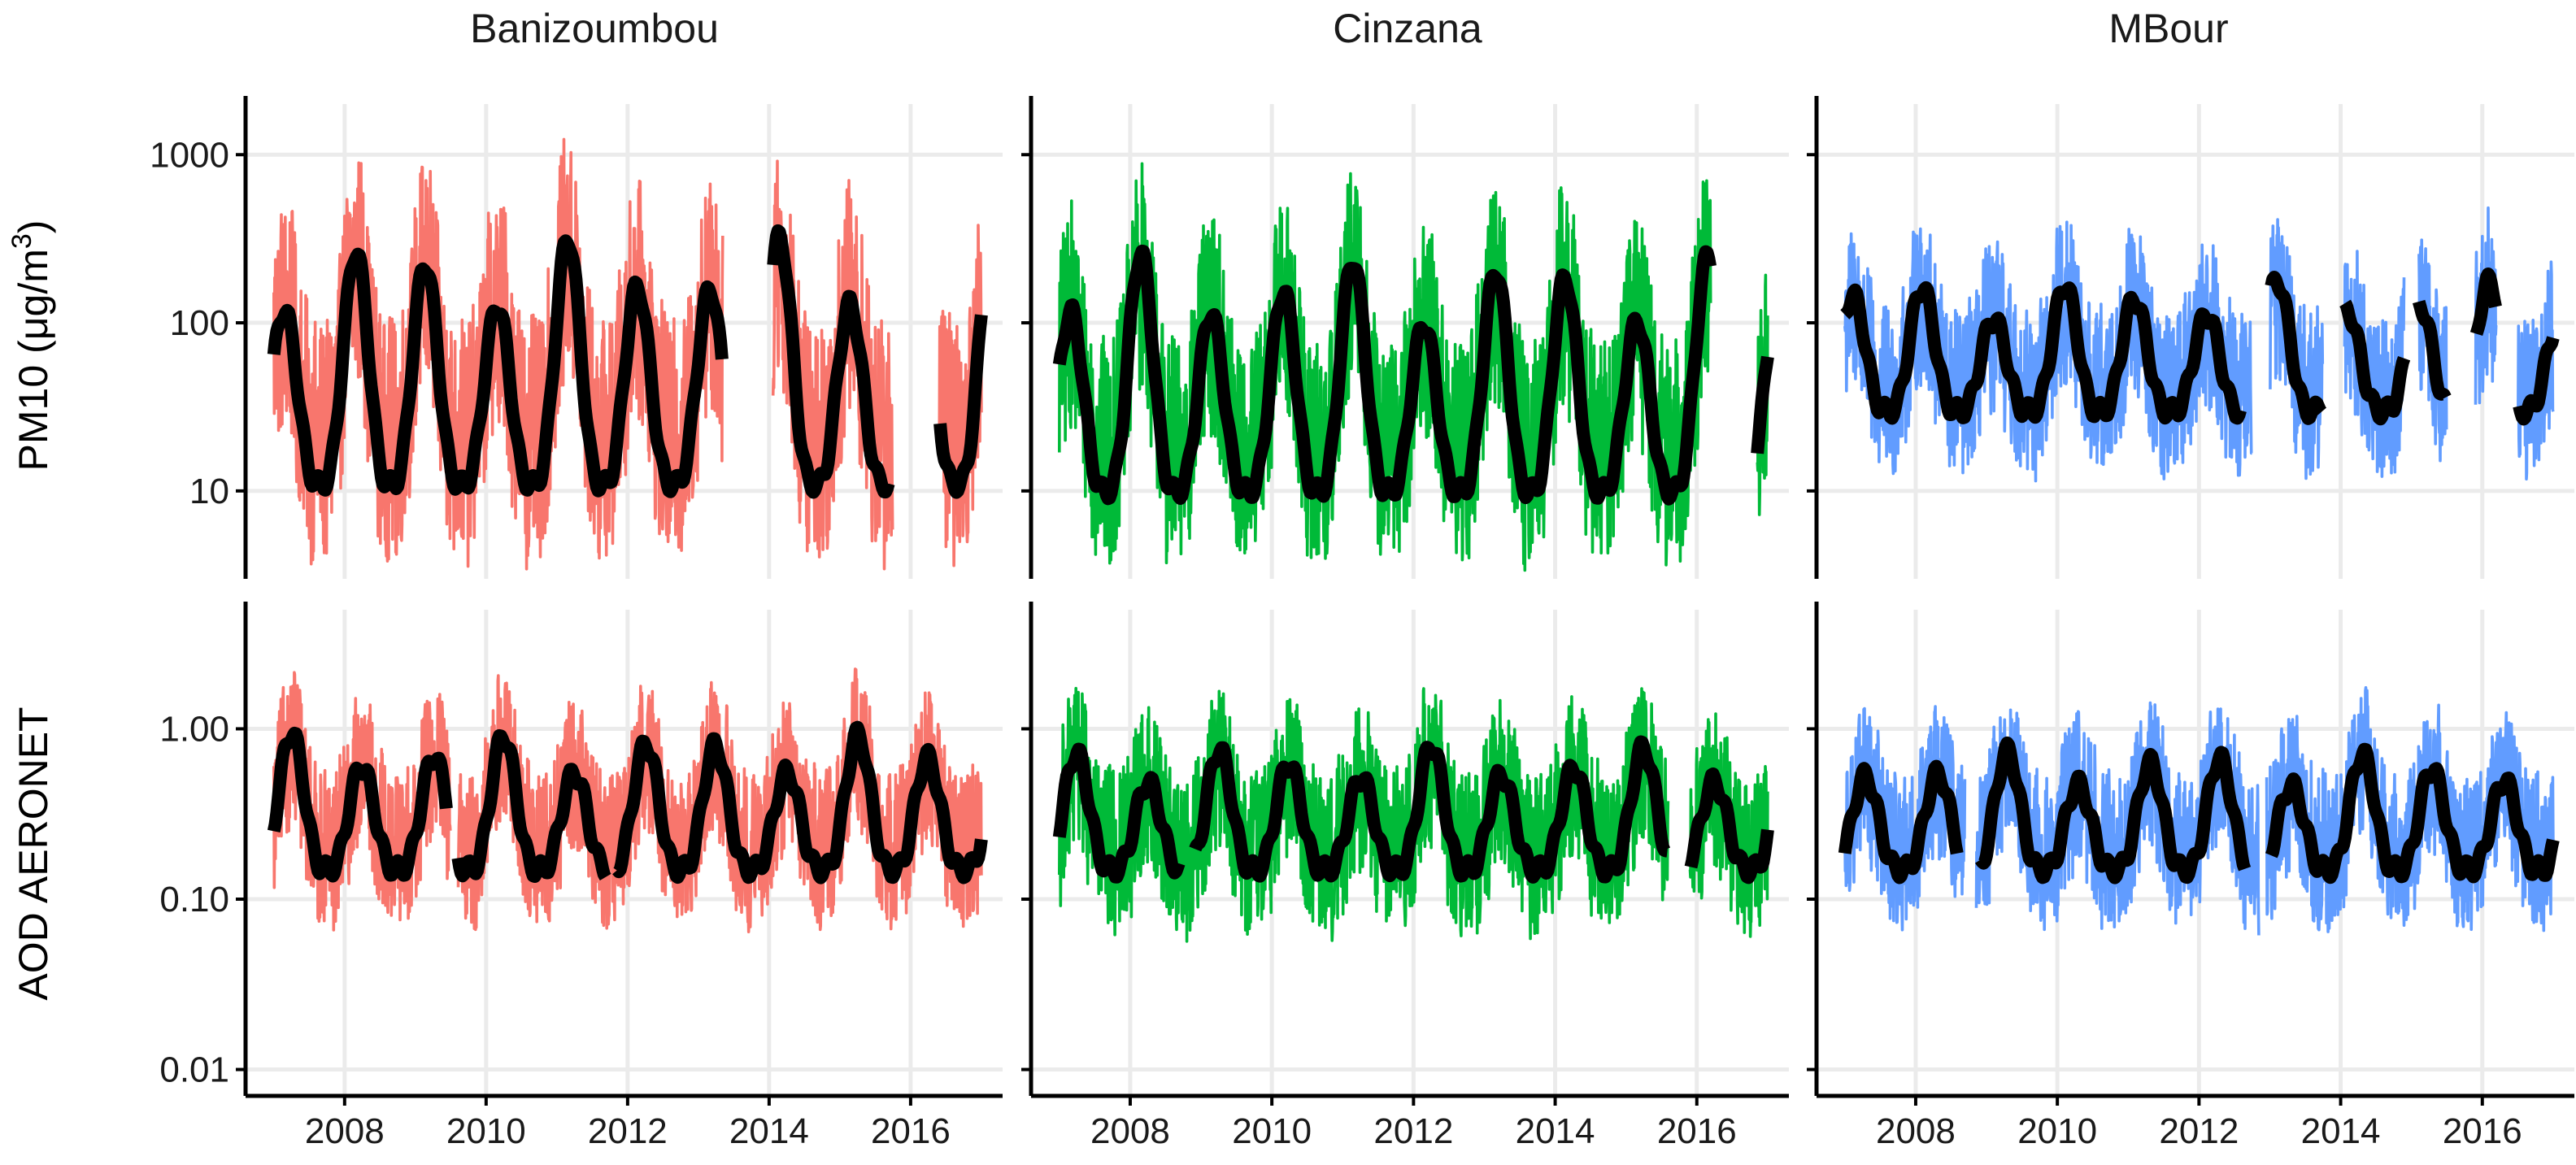 The width and height of the screenshot is (2576, 1165). Describe the element at coordinates (1413, 375) in the screenshot. I see `smooth-line-cinzana-pm10` at that location.